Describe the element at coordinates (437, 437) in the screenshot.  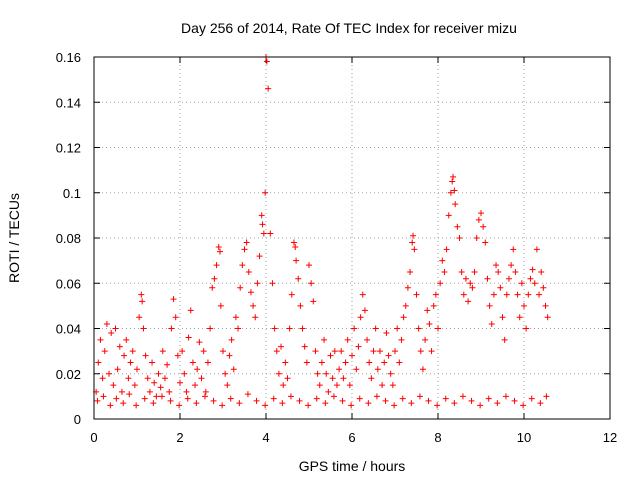
I see `x-tick-label: 8` at that location.